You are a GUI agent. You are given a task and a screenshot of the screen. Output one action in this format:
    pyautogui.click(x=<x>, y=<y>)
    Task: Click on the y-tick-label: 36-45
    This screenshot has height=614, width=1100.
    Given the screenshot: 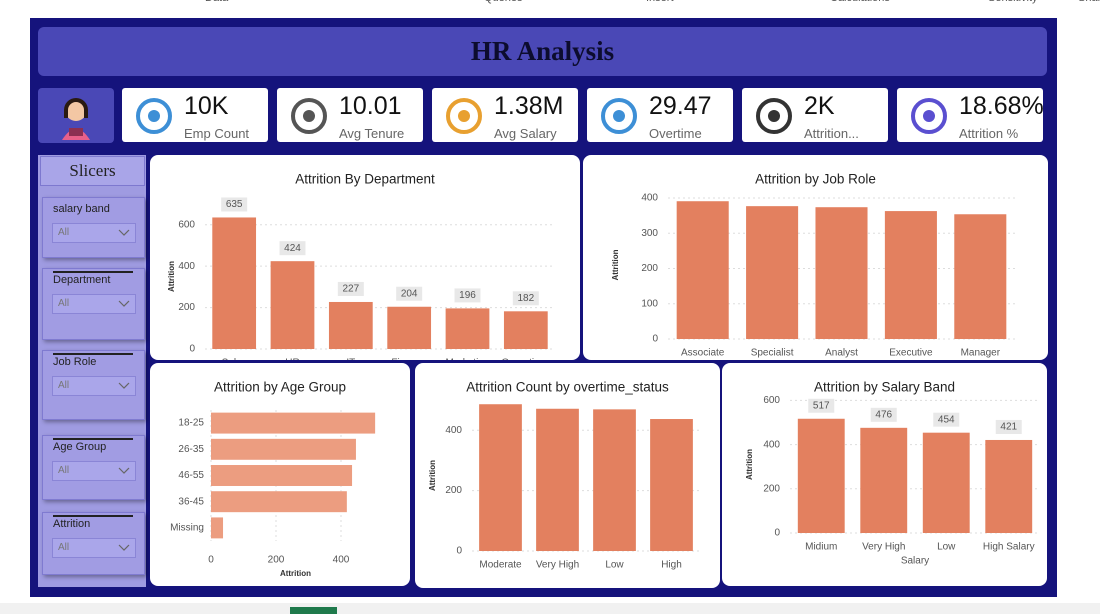 What is the action you would take?
    pyautogui.click(x=191, y=501)
    